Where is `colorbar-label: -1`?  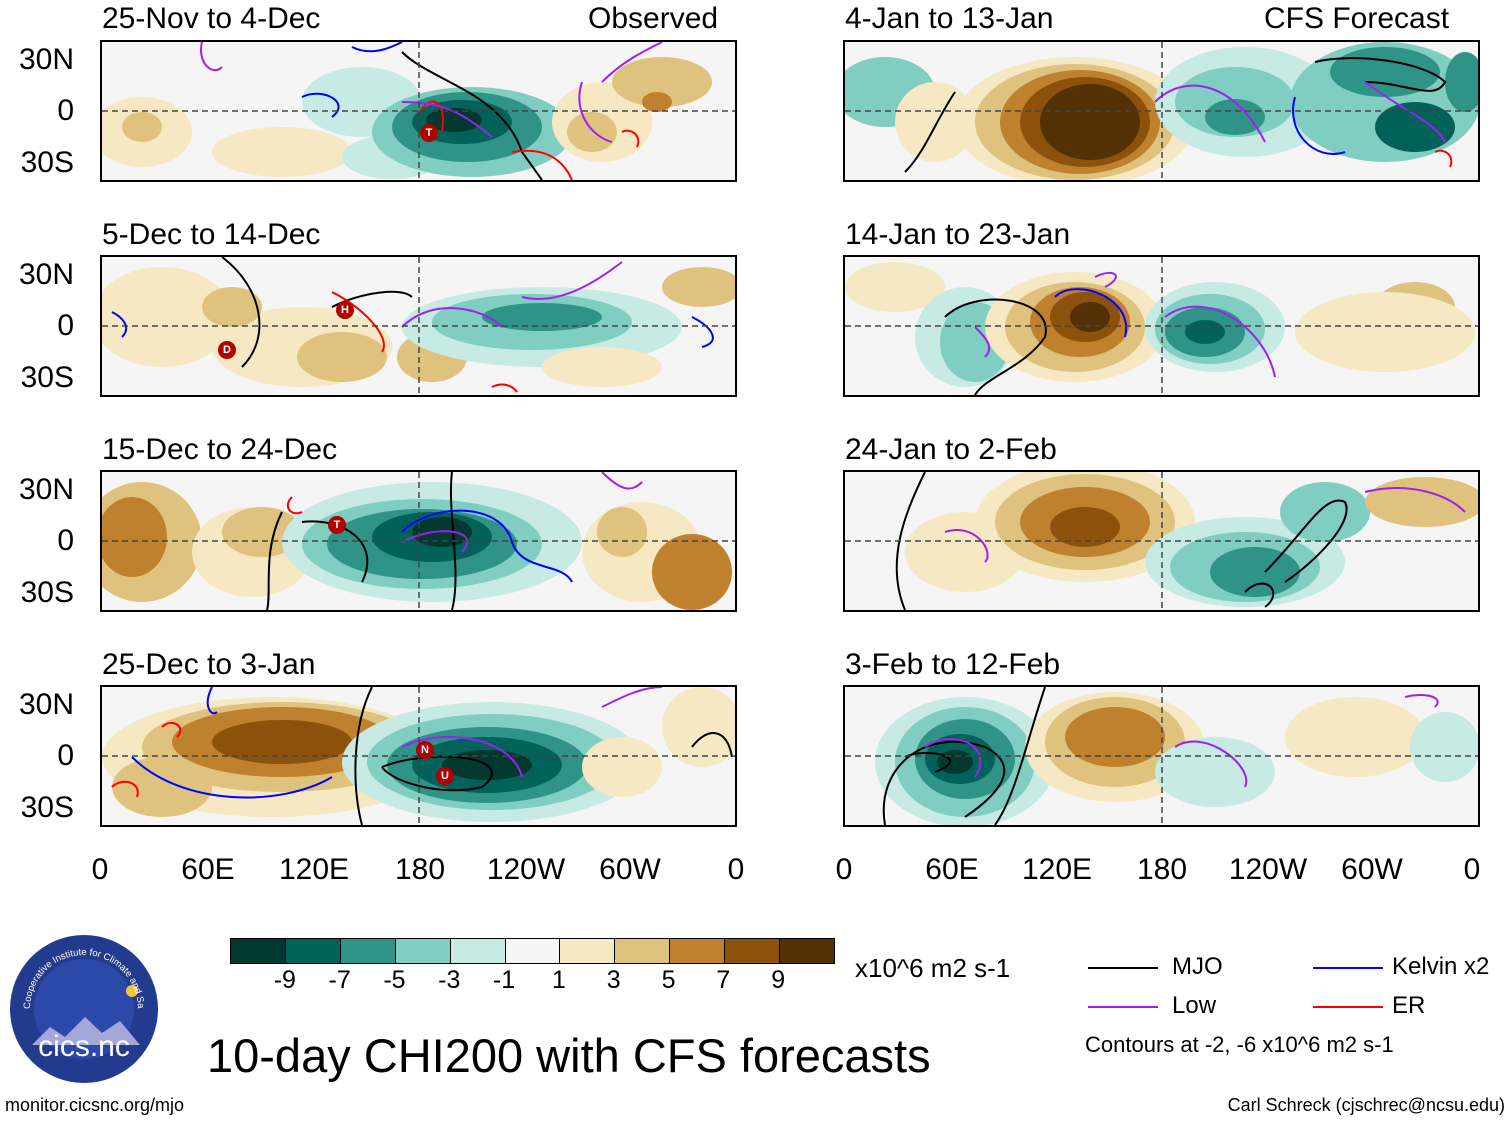
colorbar-label: -1 is located at coordinates (504, 980).